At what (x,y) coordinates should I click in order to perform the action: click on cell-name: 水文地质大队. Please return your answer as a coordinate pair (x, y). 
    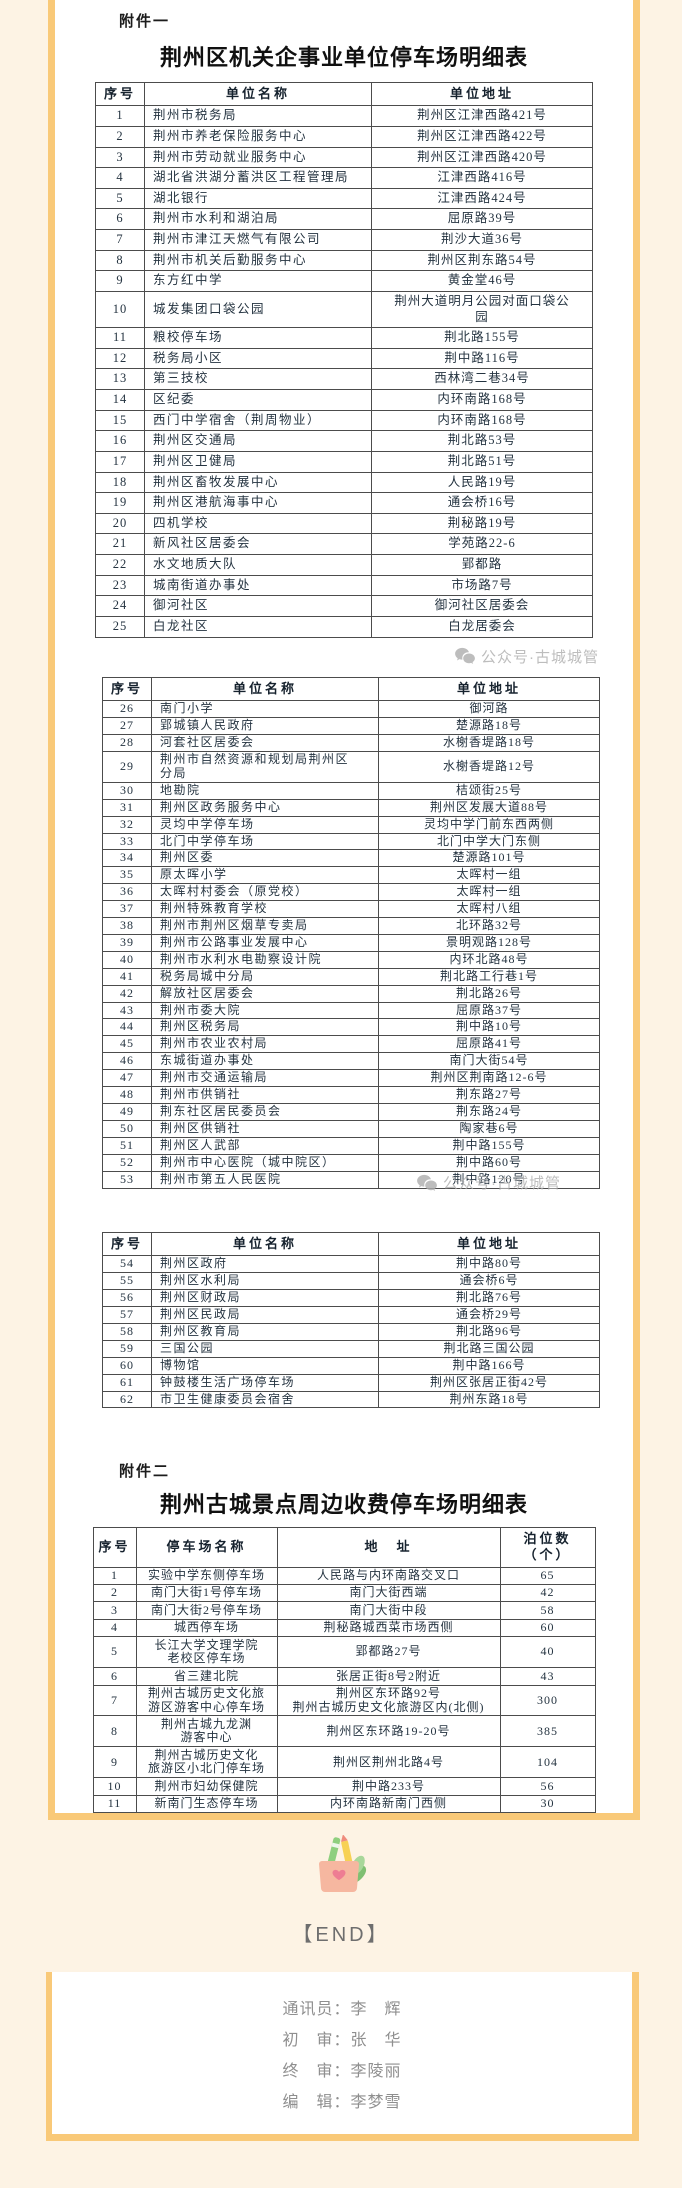
    Looking at the image, I should click on (258, 565).